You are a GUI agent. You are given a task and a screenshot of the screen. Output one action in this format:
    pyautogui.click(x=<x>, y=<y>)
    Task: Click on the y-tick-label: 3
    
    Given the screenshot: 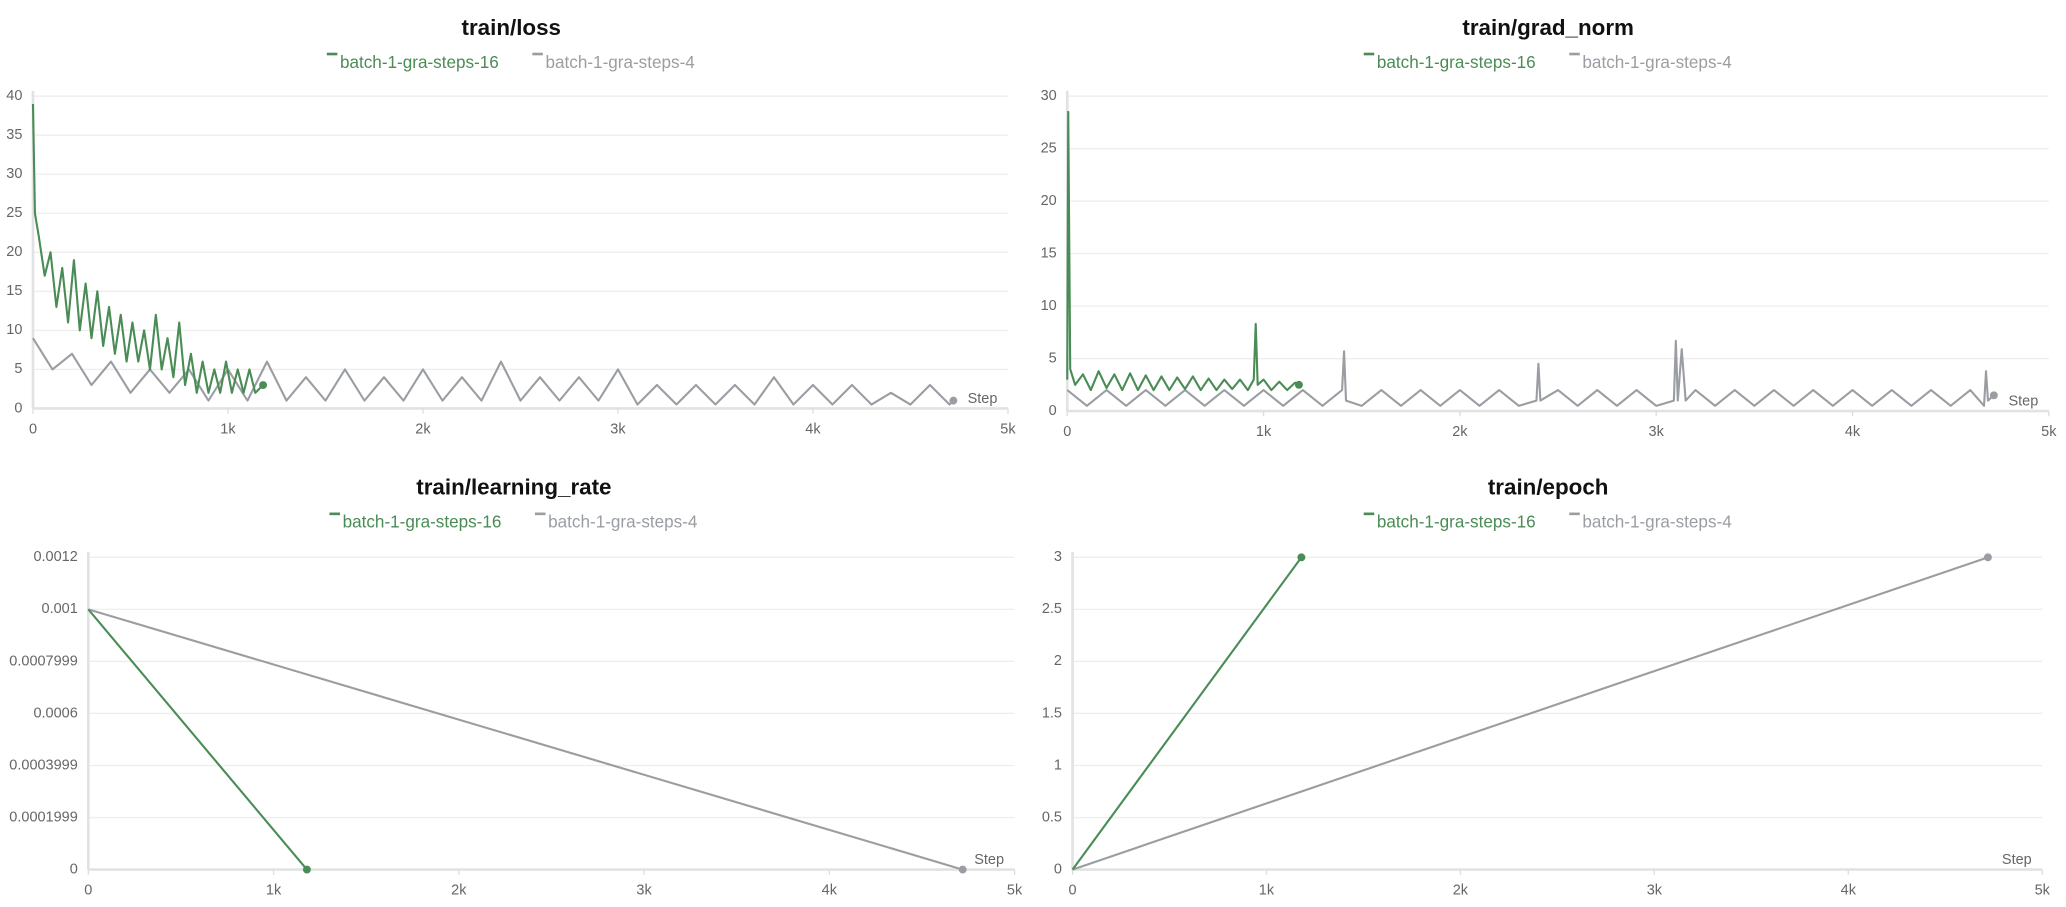 What is the action you would take?
    pyautogui.click(x=1058, y=557)
    